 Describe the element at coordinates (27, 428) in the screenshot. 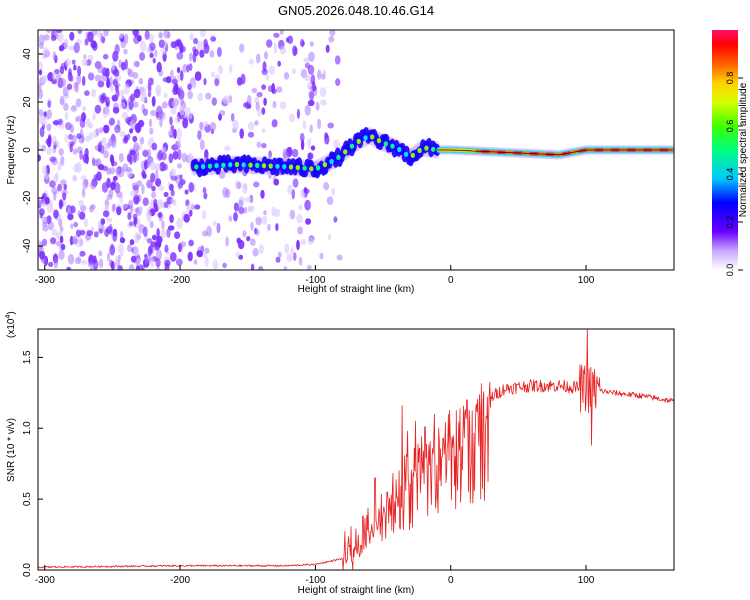

I see `snr-ytick-label: 1.0` at that location.